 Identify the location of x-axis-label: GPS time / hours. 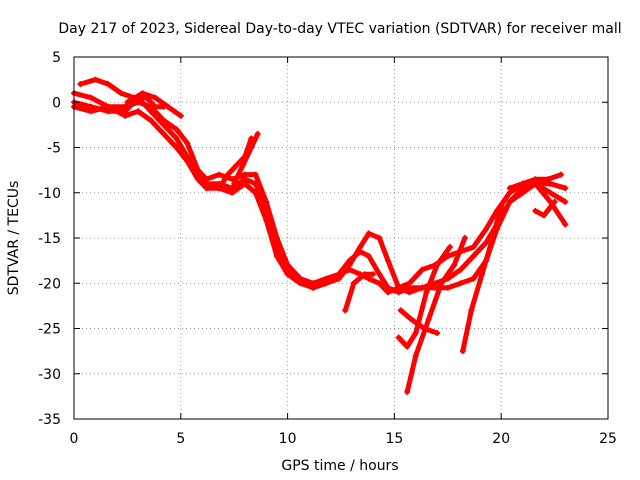
(339, 466).